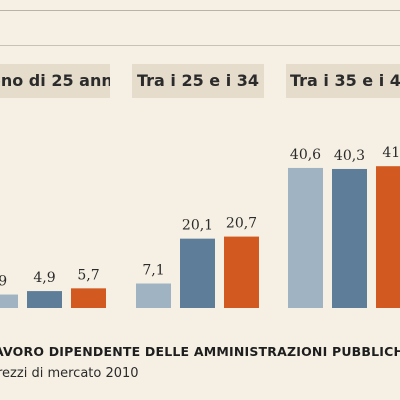  Describe the element at coordinates (241, 272) in the screenshot. I see `bar-group2-series3` at that location.